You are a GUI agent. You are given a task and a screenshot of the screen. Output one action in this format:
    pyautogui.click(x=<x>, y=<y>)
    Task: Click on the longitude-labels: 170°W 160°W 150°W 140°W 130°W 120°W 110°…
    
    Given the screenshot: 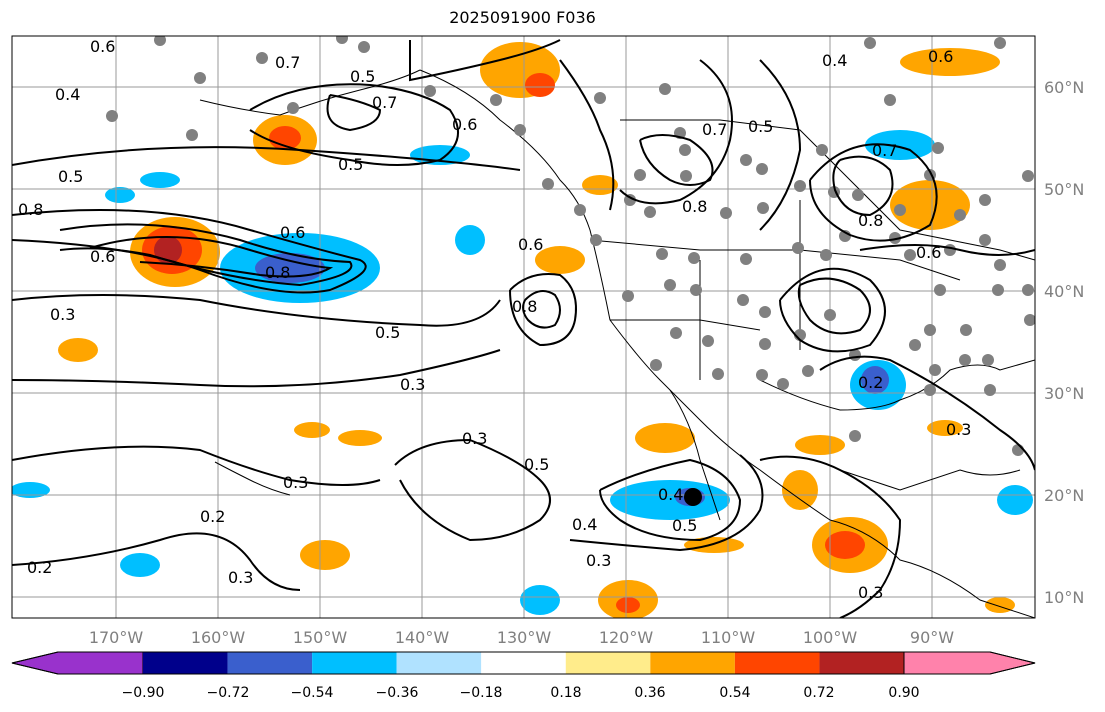 What is the action you would take?
    pyautogui.click(x=521, y=637)
    